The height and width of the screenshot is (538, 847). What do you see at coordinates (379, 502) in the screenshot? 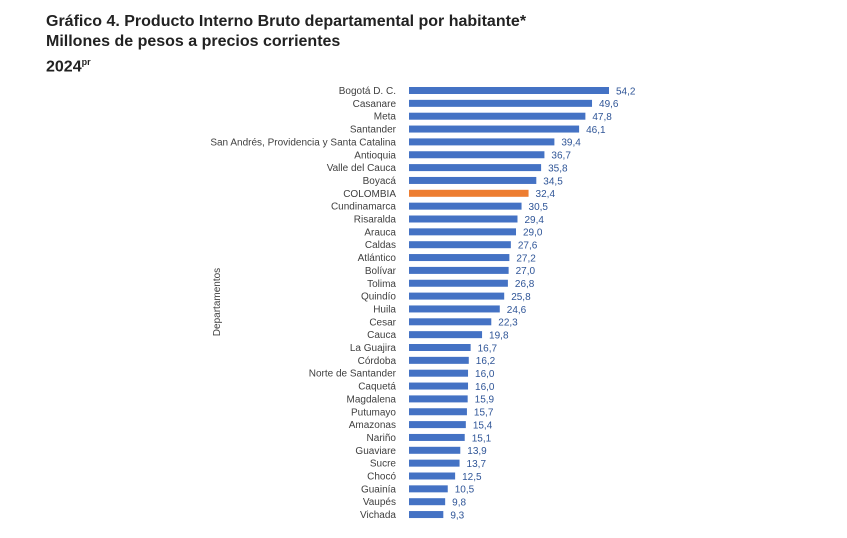
I see `category-label: Vaupés` at bounding box center [379, 502].